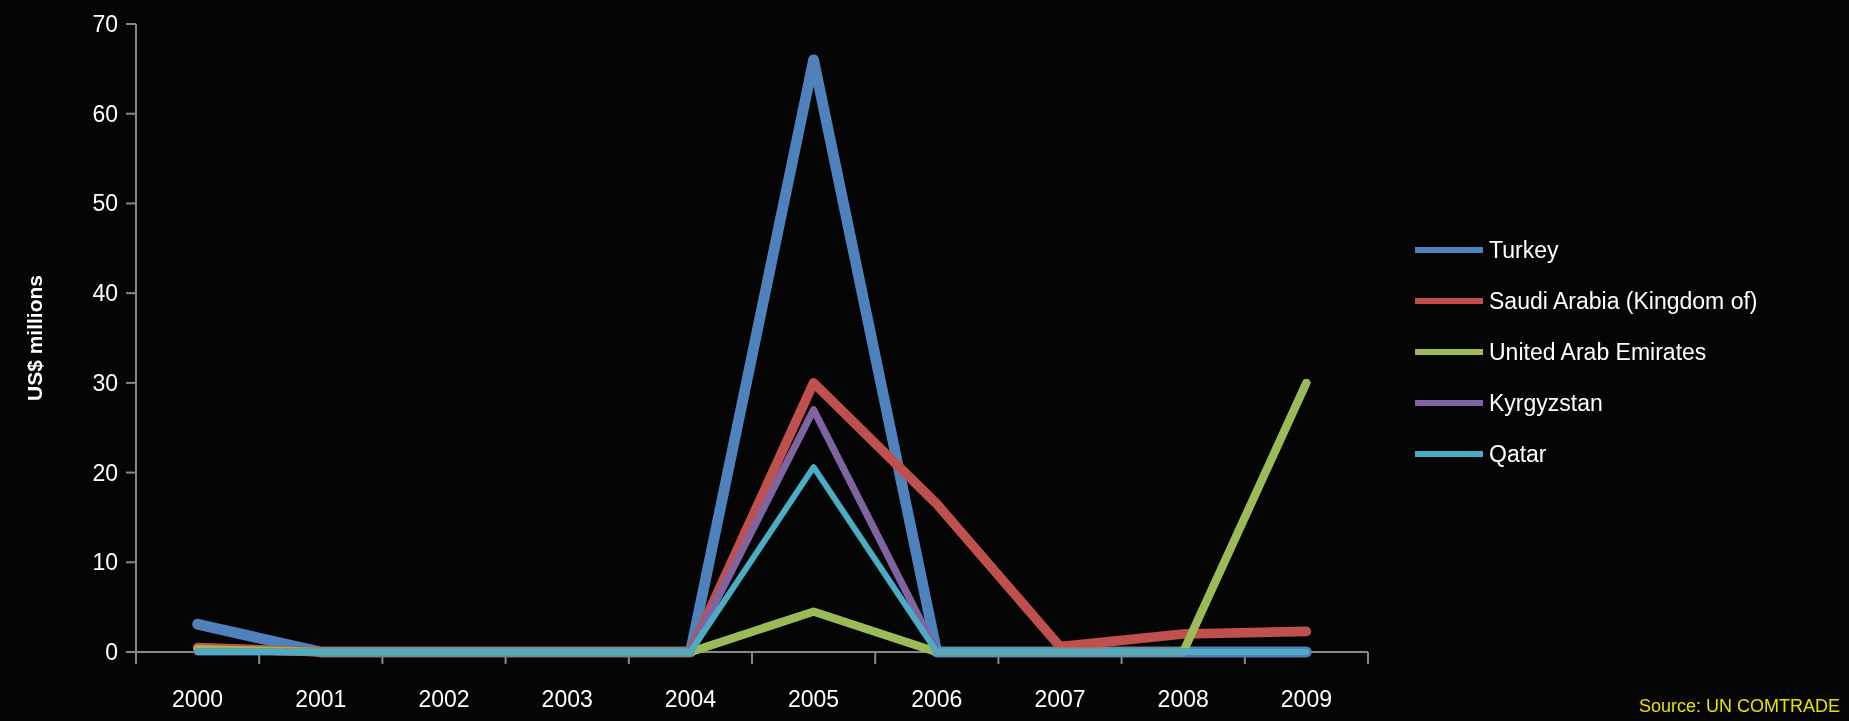 This screenshot has height=721, width=1849. Describe the element at coordinates (1739, 706) in the screenshot. I see `source-note: Source: UN COMTRADE` at that location.